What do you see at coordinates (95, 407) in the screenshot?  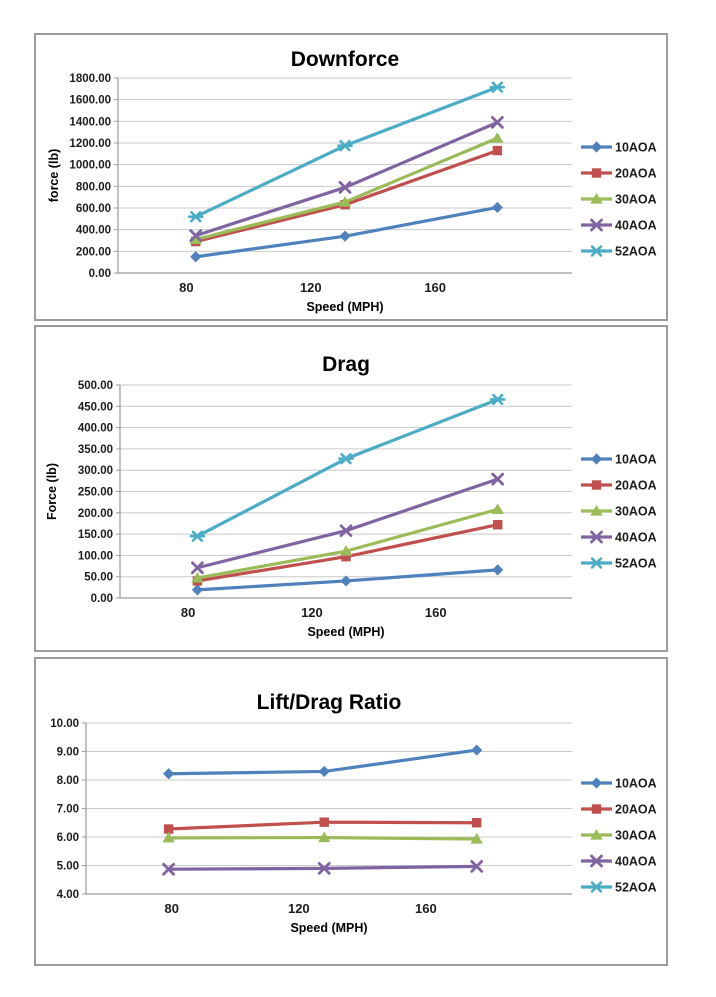 I see `y-tick-label: 450.00` at bounding box center [95, 407].